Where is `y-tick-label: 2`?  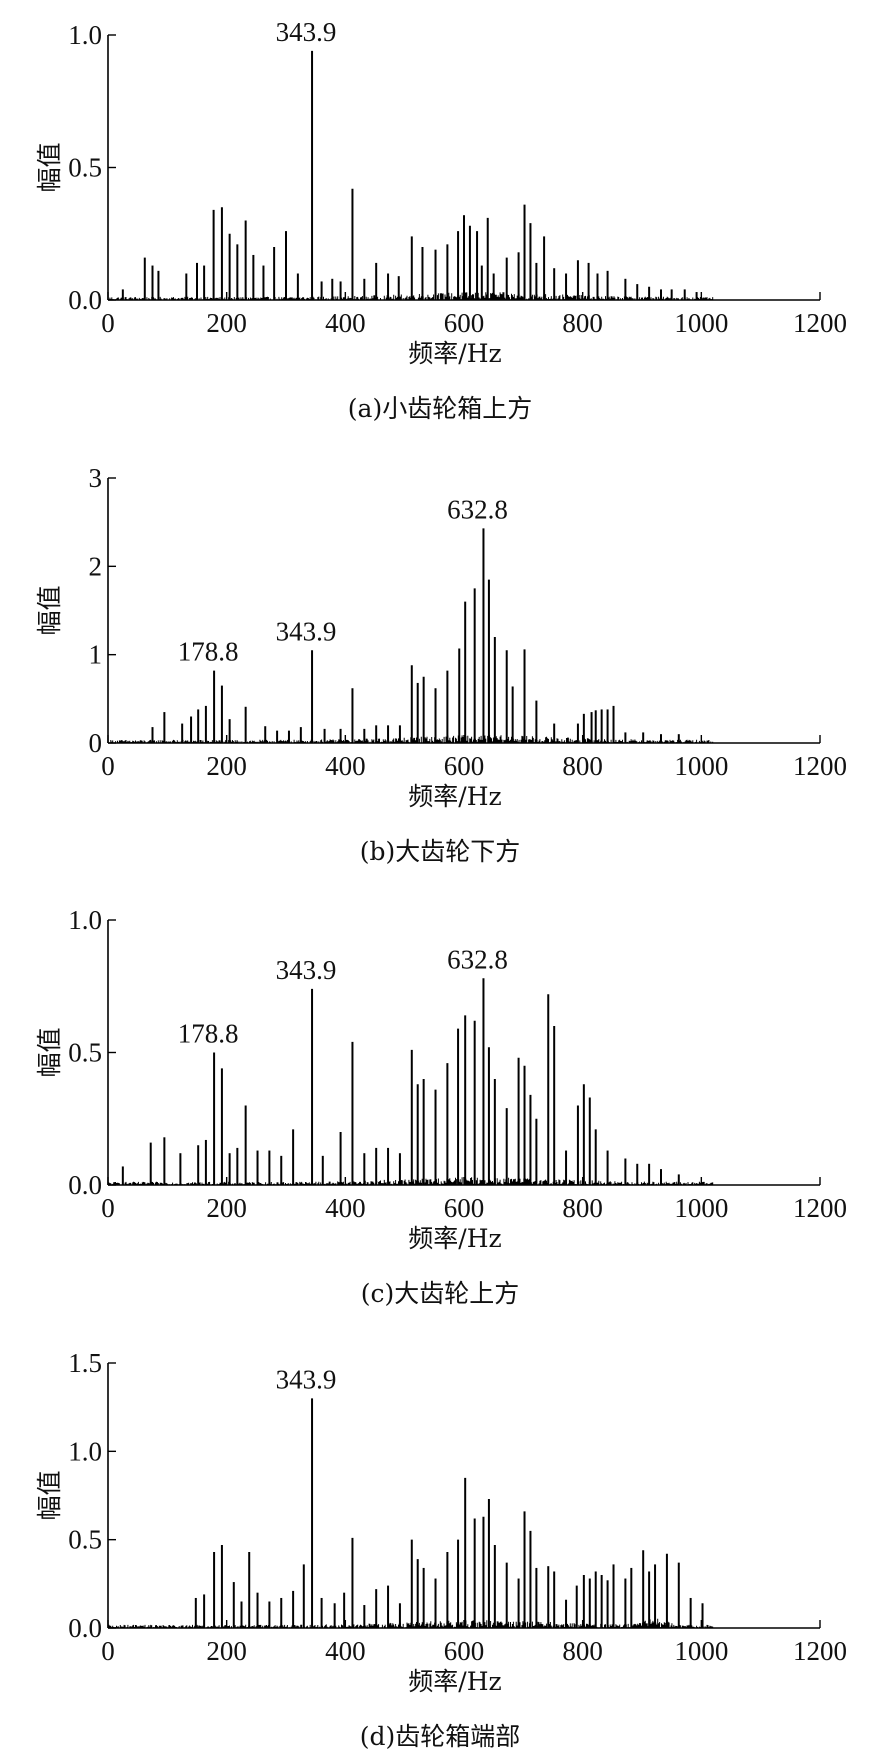 y-tick-label: 2 is located at coordinates (96, 566).